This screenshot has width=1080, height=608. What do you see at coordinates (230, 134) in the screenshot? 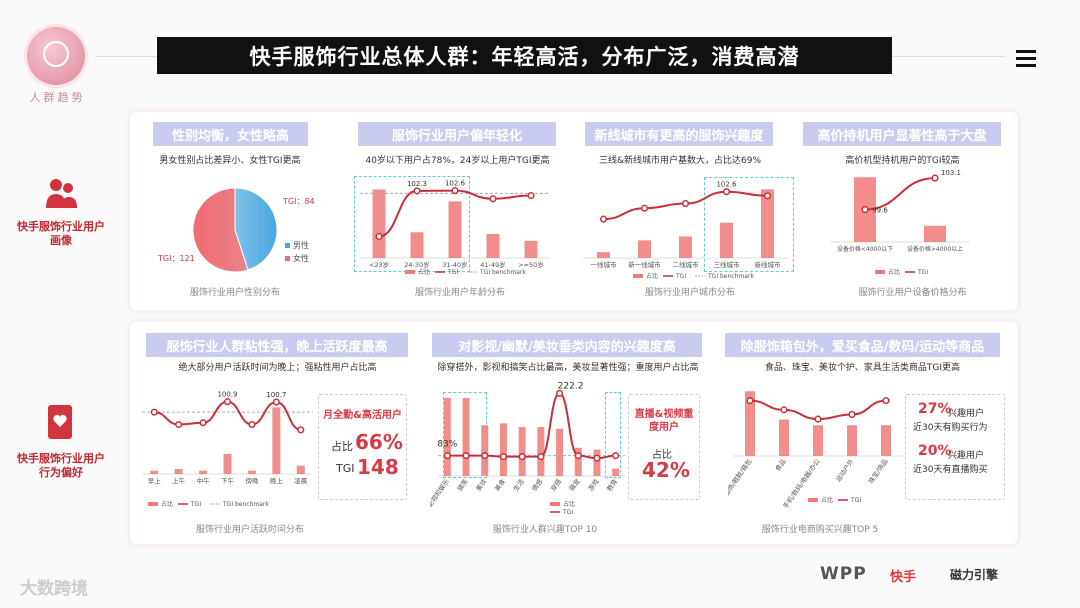
I see `gender-panel-title: 性别均衡，女性略高` at bounding box center [230, 134].